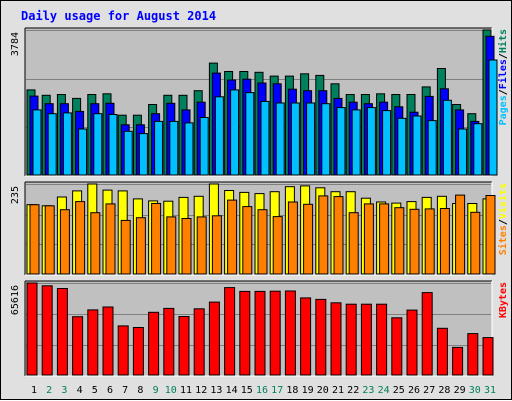 The width and height of the screenshot is (512, 401). What do you see at coordinates (118, 16) in the screenshot?
I see `chart-title: Daily usage for August 2014` at bounding box center [118, 16].